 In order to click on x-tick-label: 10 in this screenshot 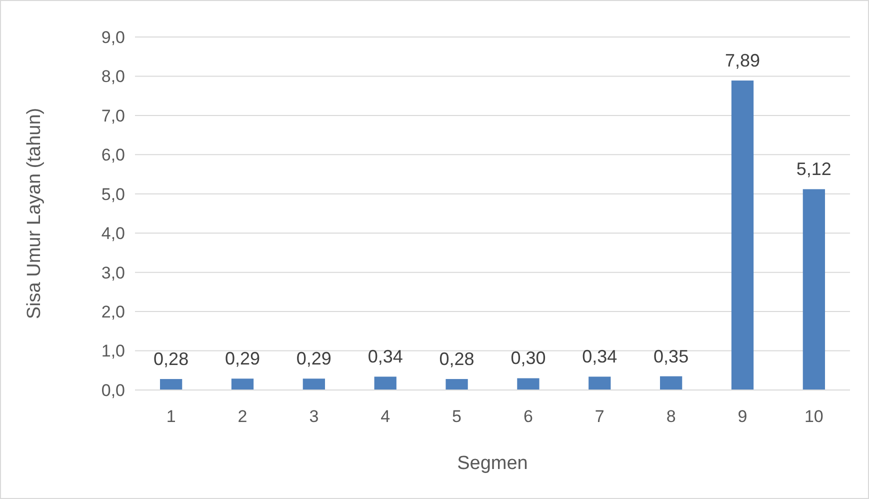, I will do `click(814, 416)`.